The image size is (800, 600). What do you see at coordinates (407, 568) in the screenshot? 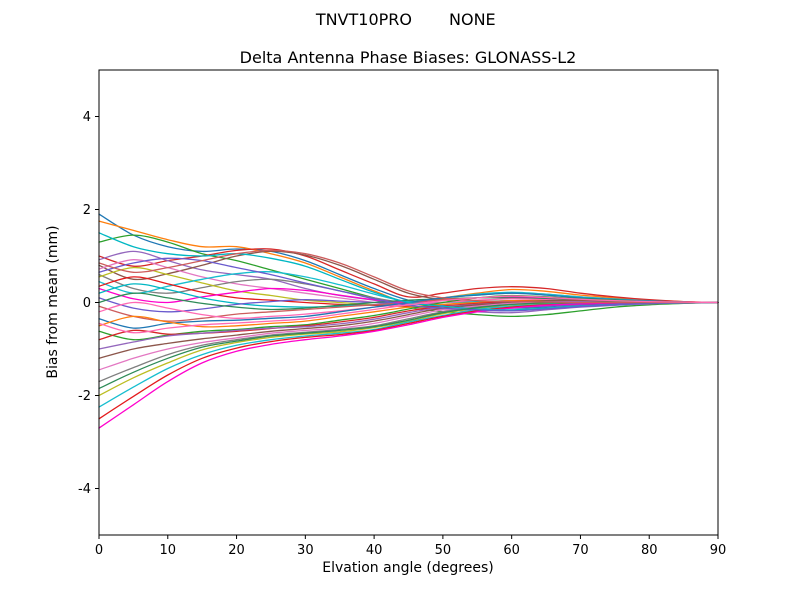
I see `x-axis-label: Elvation angle (degrees)` at bounding box center [407, 568].